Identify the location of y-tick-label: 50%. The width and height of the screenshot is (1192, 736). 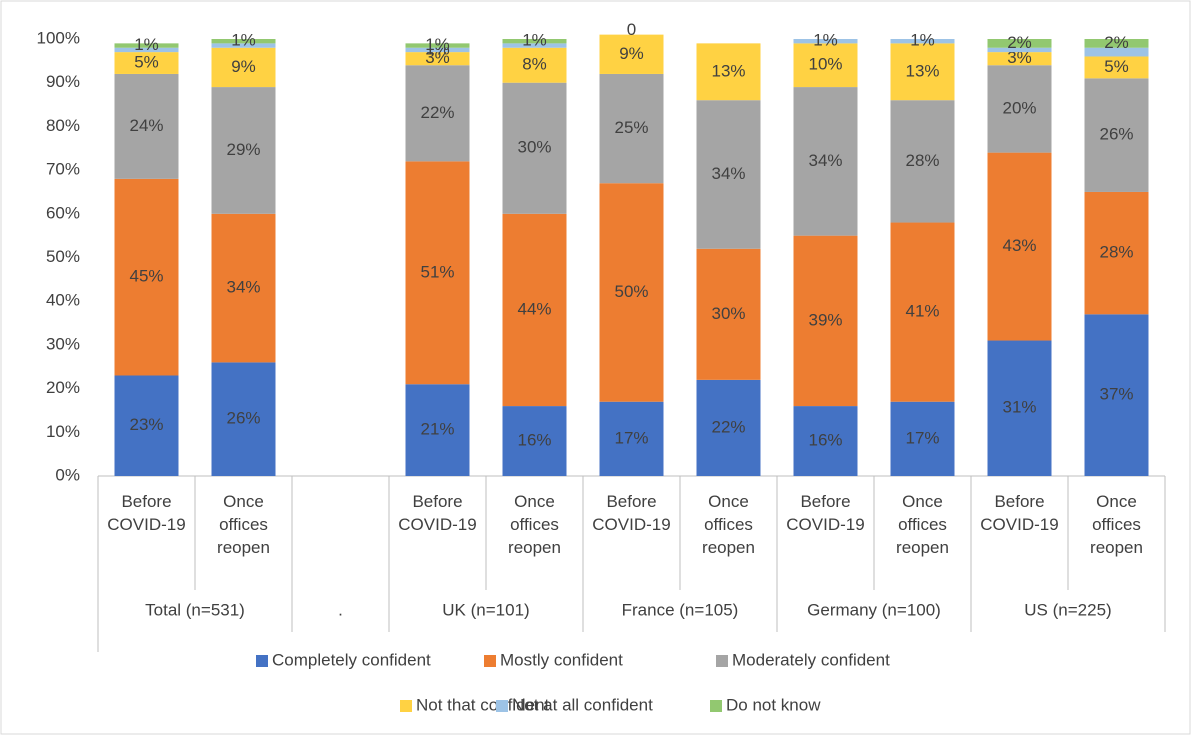
(63, 256).